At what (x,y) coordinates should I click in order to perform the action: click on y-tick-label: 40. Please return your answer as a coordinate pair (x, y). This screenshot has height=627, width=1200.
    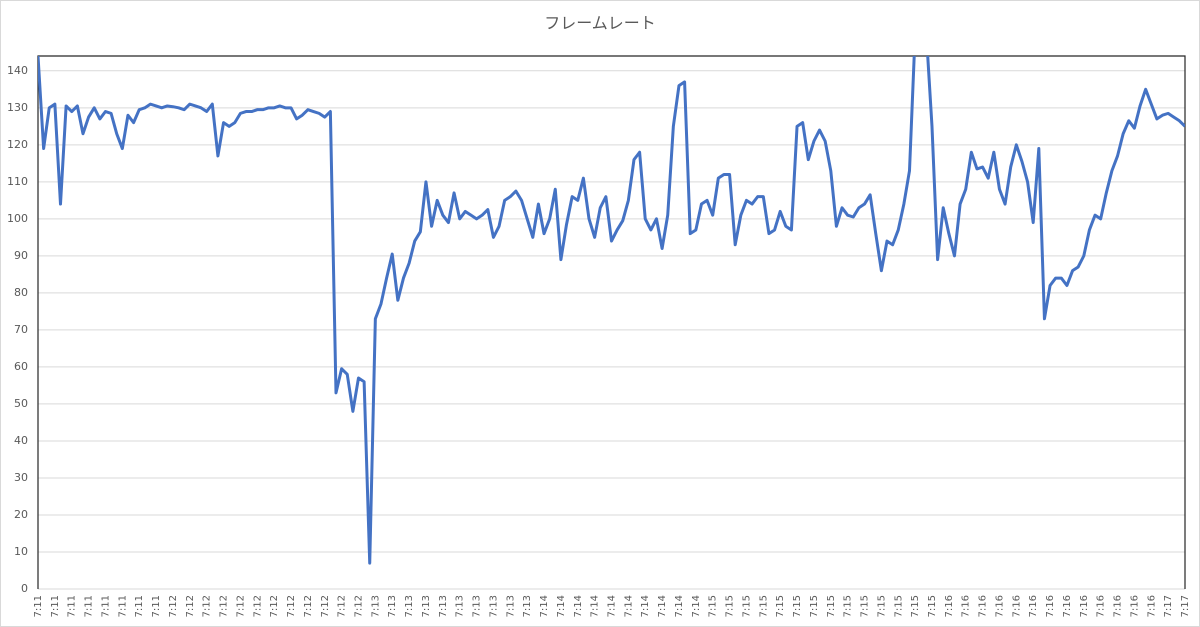
    Looking at the image, I should click on (21, 440).